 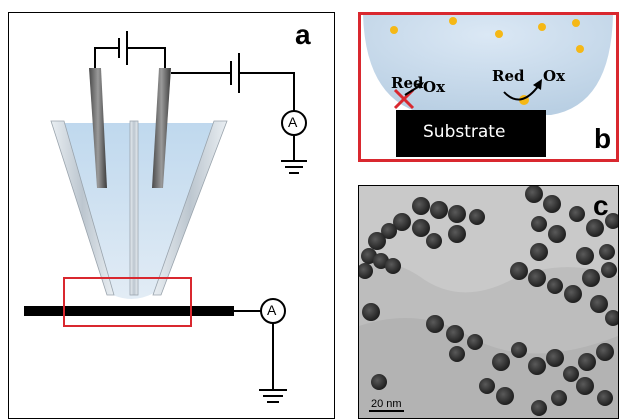 I want to click on blocked-ox-label: Ox, so click(x=434, y=87).